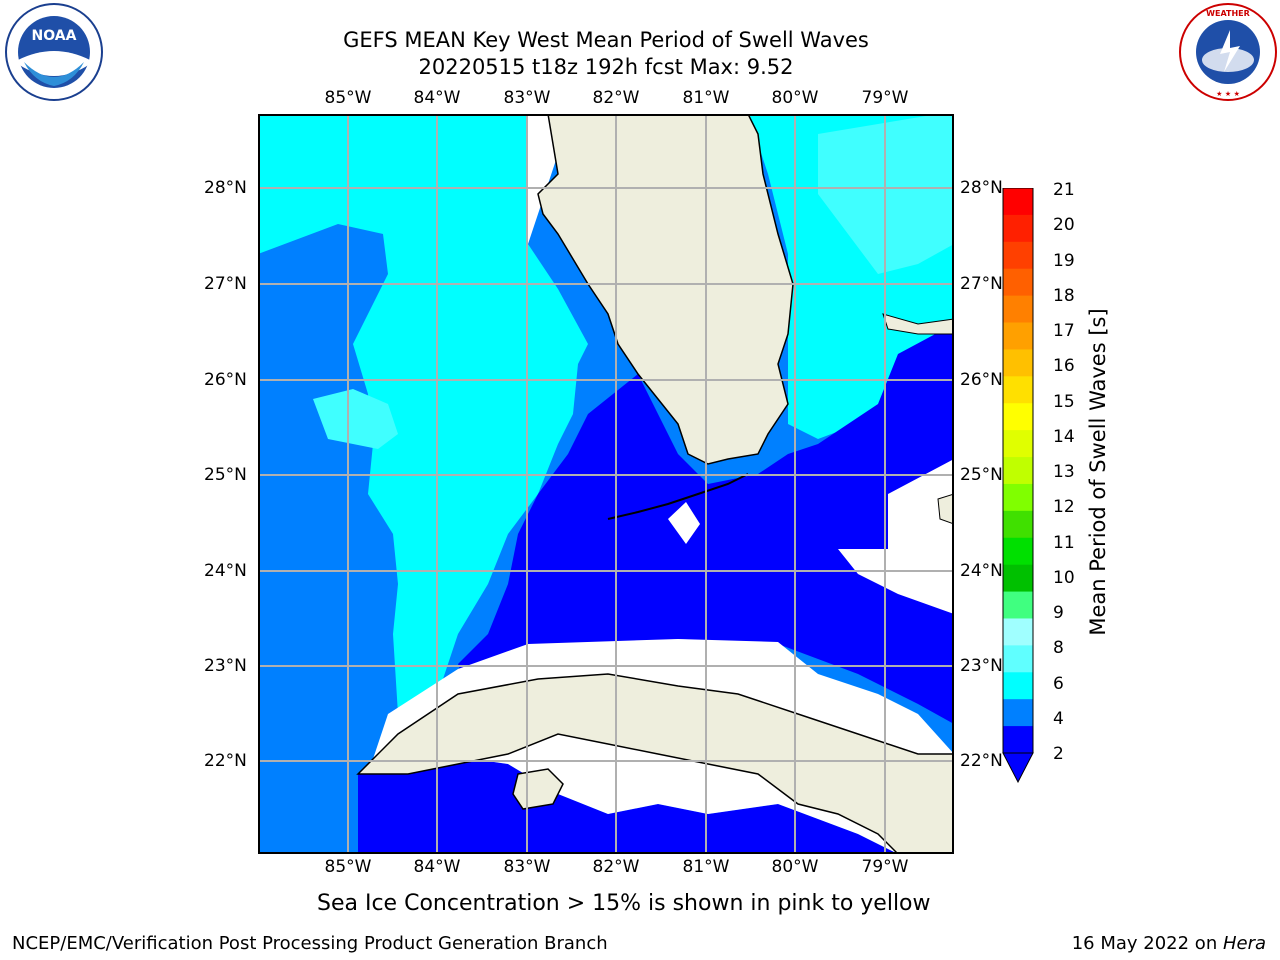 Image resolution: width=1280 pixels, height=960 pixels. I want to click on colorbar-border, so click(1018, 471).